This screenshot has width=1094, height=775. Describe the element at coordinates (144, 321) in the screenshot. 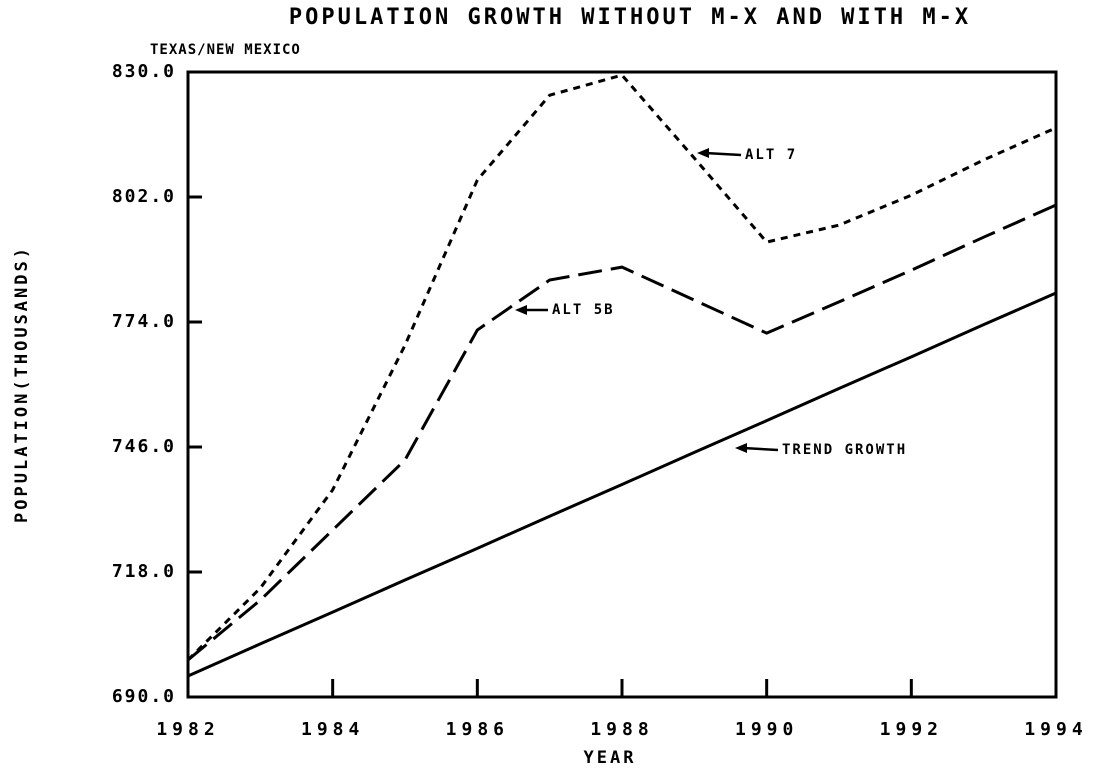

I see `y-tick-label: 774.0` at that location.